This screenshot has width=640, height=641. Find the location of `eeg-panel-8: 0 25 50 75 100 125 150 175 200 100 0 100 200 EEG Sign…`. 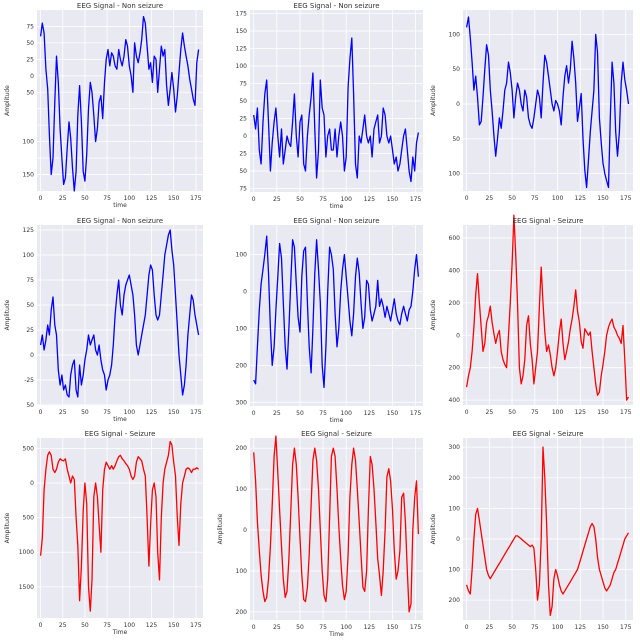

eeg-panel-8: 0 25 50 75 100 125 150 175 200 100 0 100 200 EEG Sign… is located at coordinates (320, 534).